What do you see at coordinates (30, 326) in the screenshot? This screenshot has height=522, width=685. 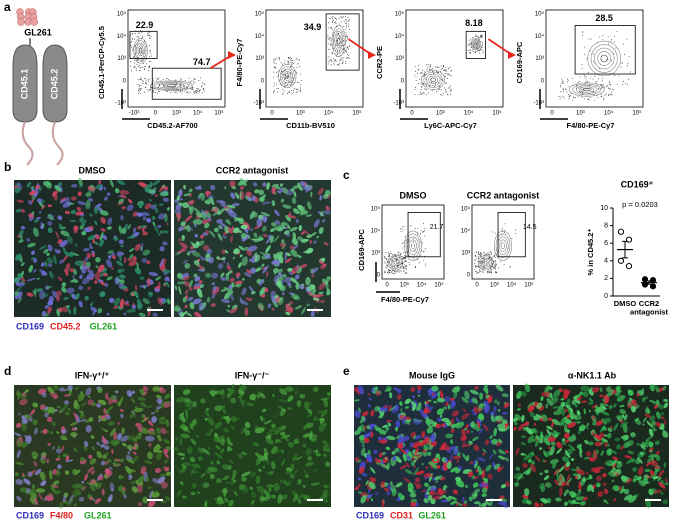 I see `legend-entry: CD169` at bounding box center [30, 326].